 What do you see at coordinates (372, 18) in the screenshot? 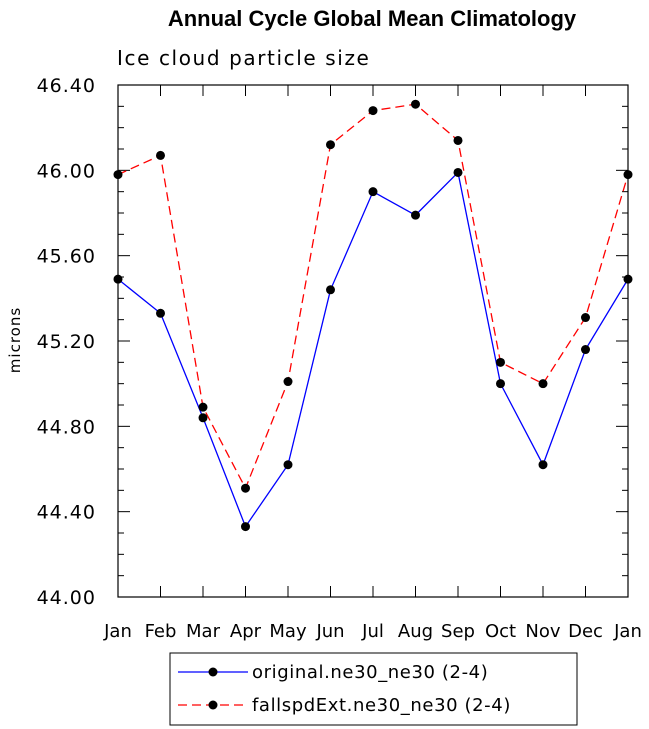
I see `chart-title: Annual Cycle Global Mean Climatology` at bounding box center [372, 18].